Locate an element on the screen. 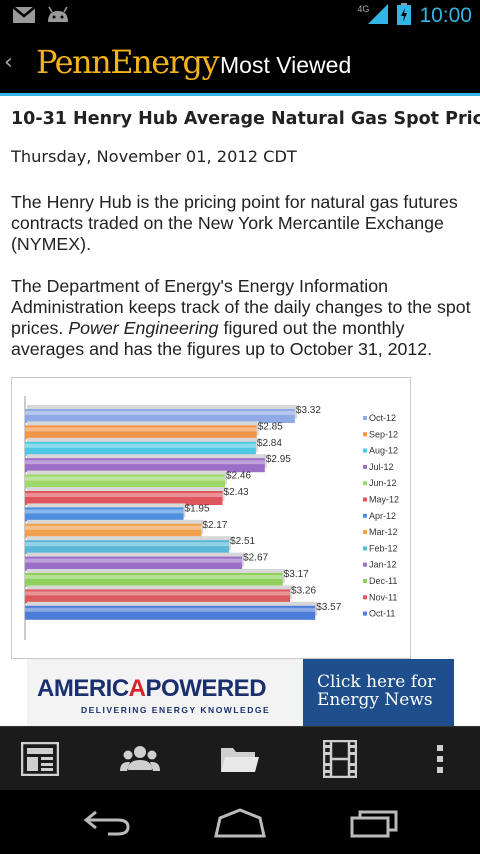 This screenshot has height=854, width=480. legend-label: Oct-11 is located at coordinates (382, 614).